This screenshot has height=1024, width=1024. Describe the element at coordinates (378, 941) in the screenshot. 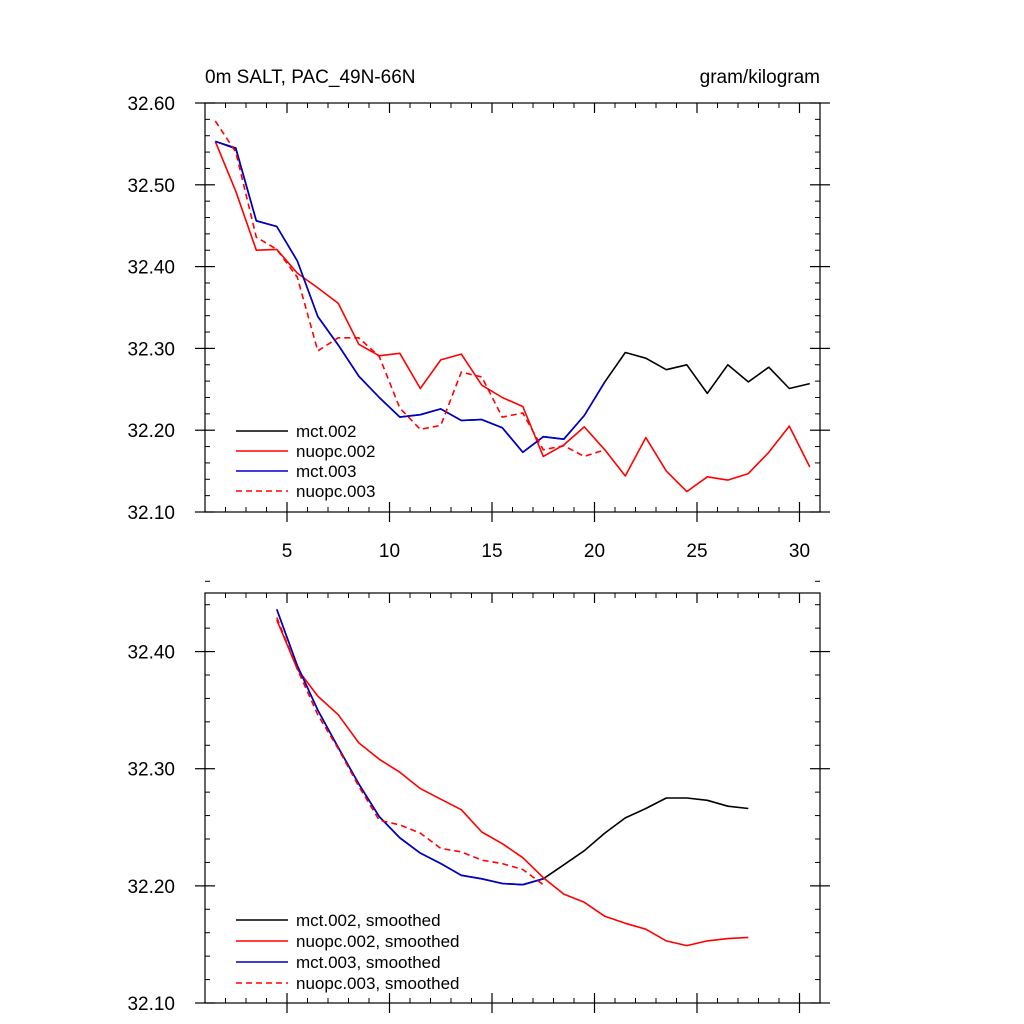

I see `legend-entry: nuopc.002, smoothed` at that location.